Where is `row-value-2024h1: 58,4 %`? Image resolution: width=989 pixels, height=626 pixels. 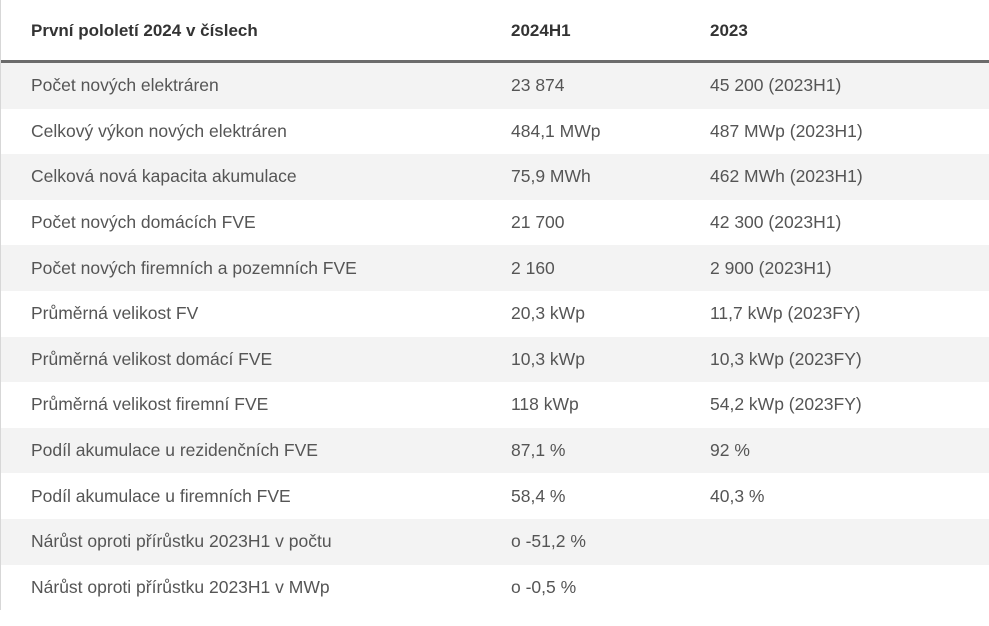
row-value-2024h1: 58,4 % is located at coordinates (610, 496).